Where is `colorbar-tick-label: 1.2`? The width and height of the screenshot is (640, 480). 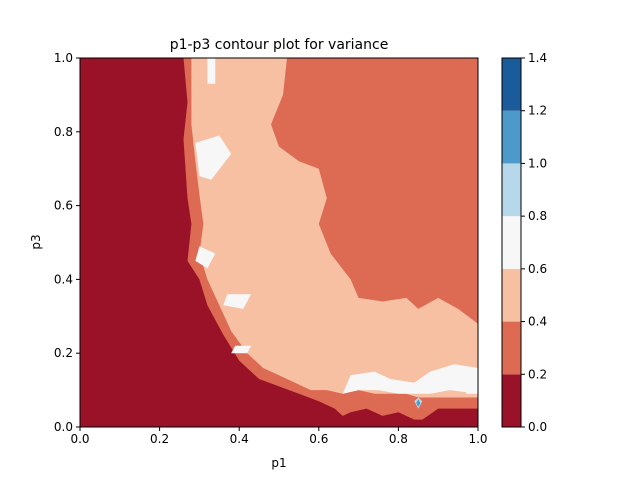
colorbar-tick-label: 1.2 is located at coordinates (537, 111).